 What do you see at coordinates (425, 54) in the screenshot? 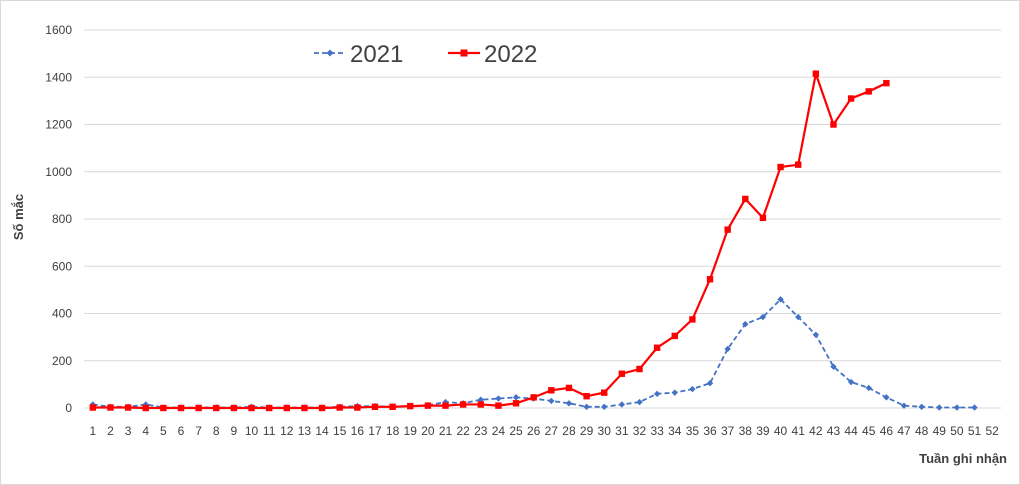
I see `legend: 2021 2022` at bounding box center [425, 54].